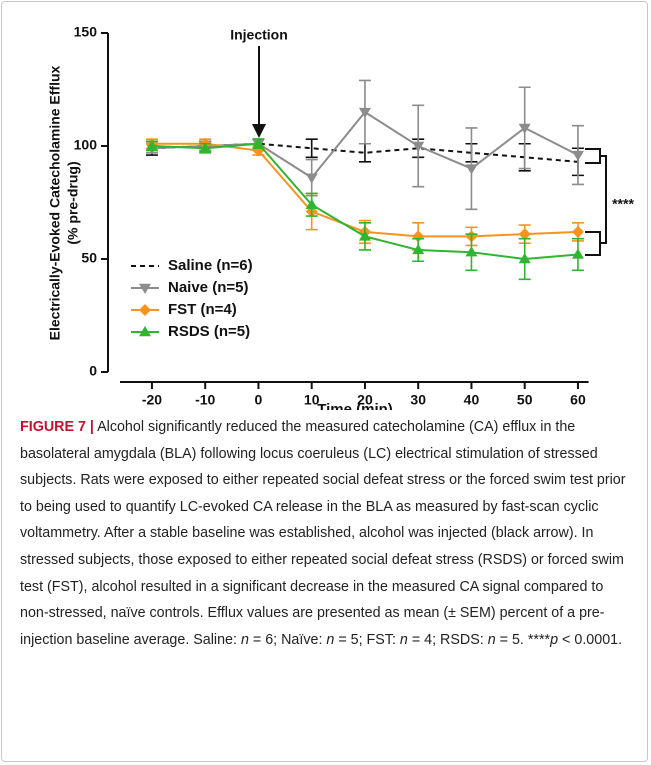 The height and width of the screenshot is (765, 651). I want to click on y-tick-label: 150, so click(86, 32).